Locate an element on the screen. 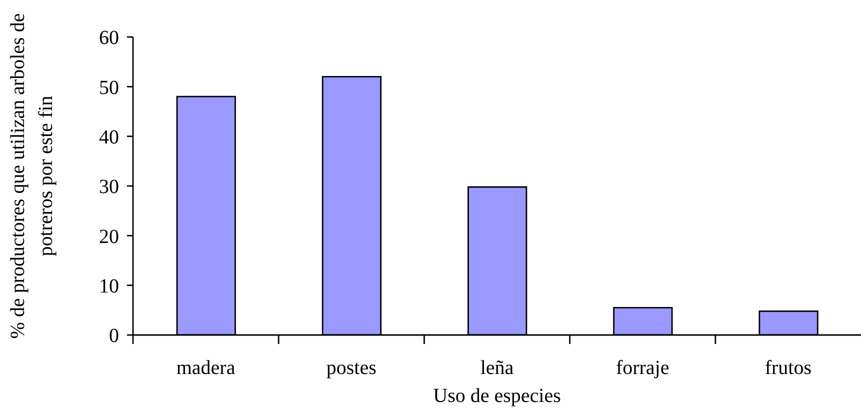 The width and height of the screenshot is (861, 414). y-tick-label: 10 is located at coordinates (109, 286).